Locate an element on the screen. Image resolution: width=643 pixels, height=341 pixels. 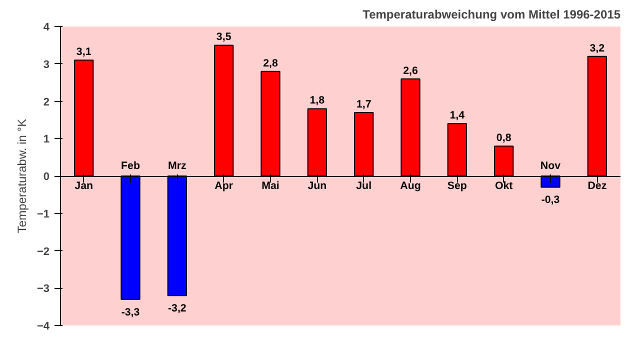
y-tick-label: 0 is located at coordinates (46, 177).